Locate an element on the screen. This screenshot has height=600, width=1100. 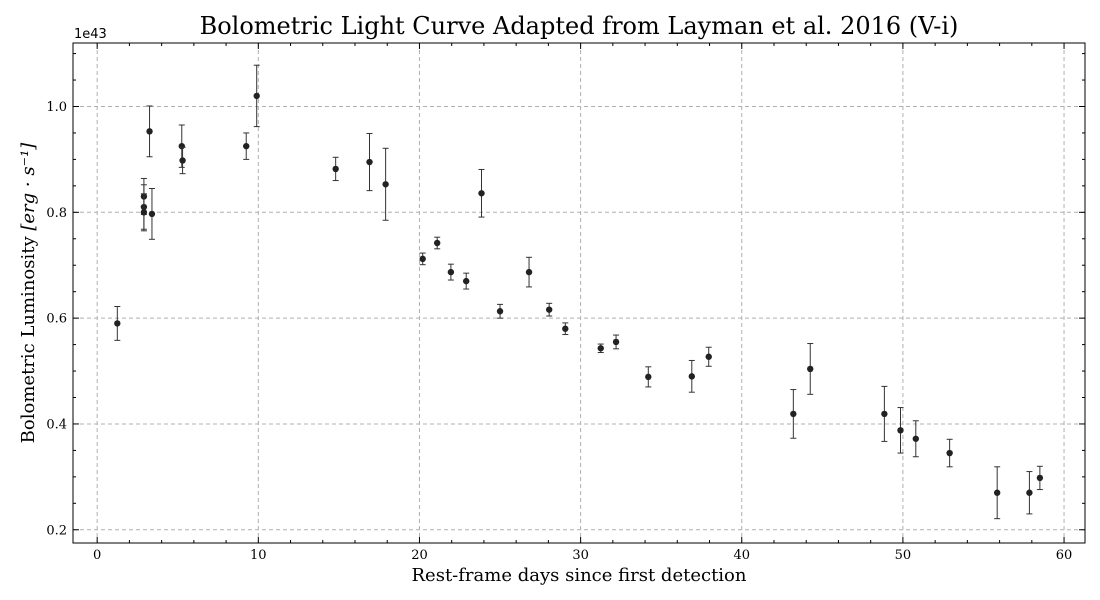
y-axis-offset-label: 1e43 is located at coordinates (90, 34).